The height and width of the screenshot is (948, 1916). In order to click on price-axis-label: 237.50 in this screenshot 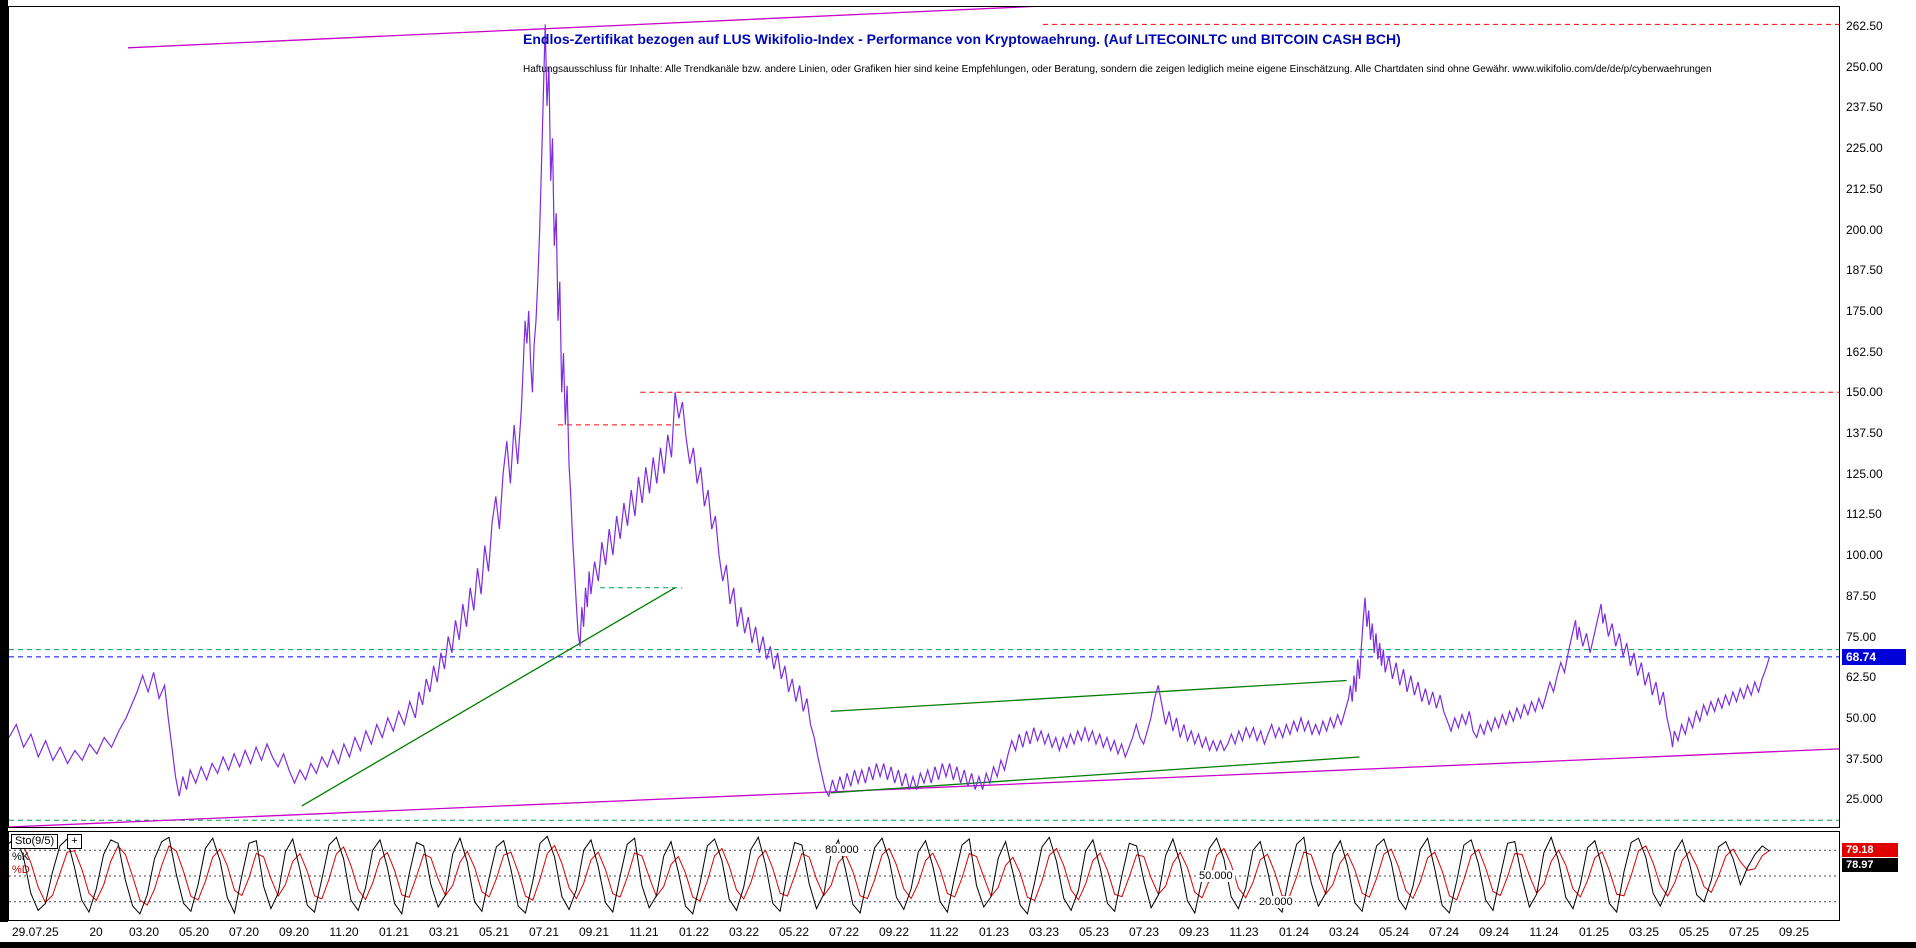, I will do `click(1864, 107)`.